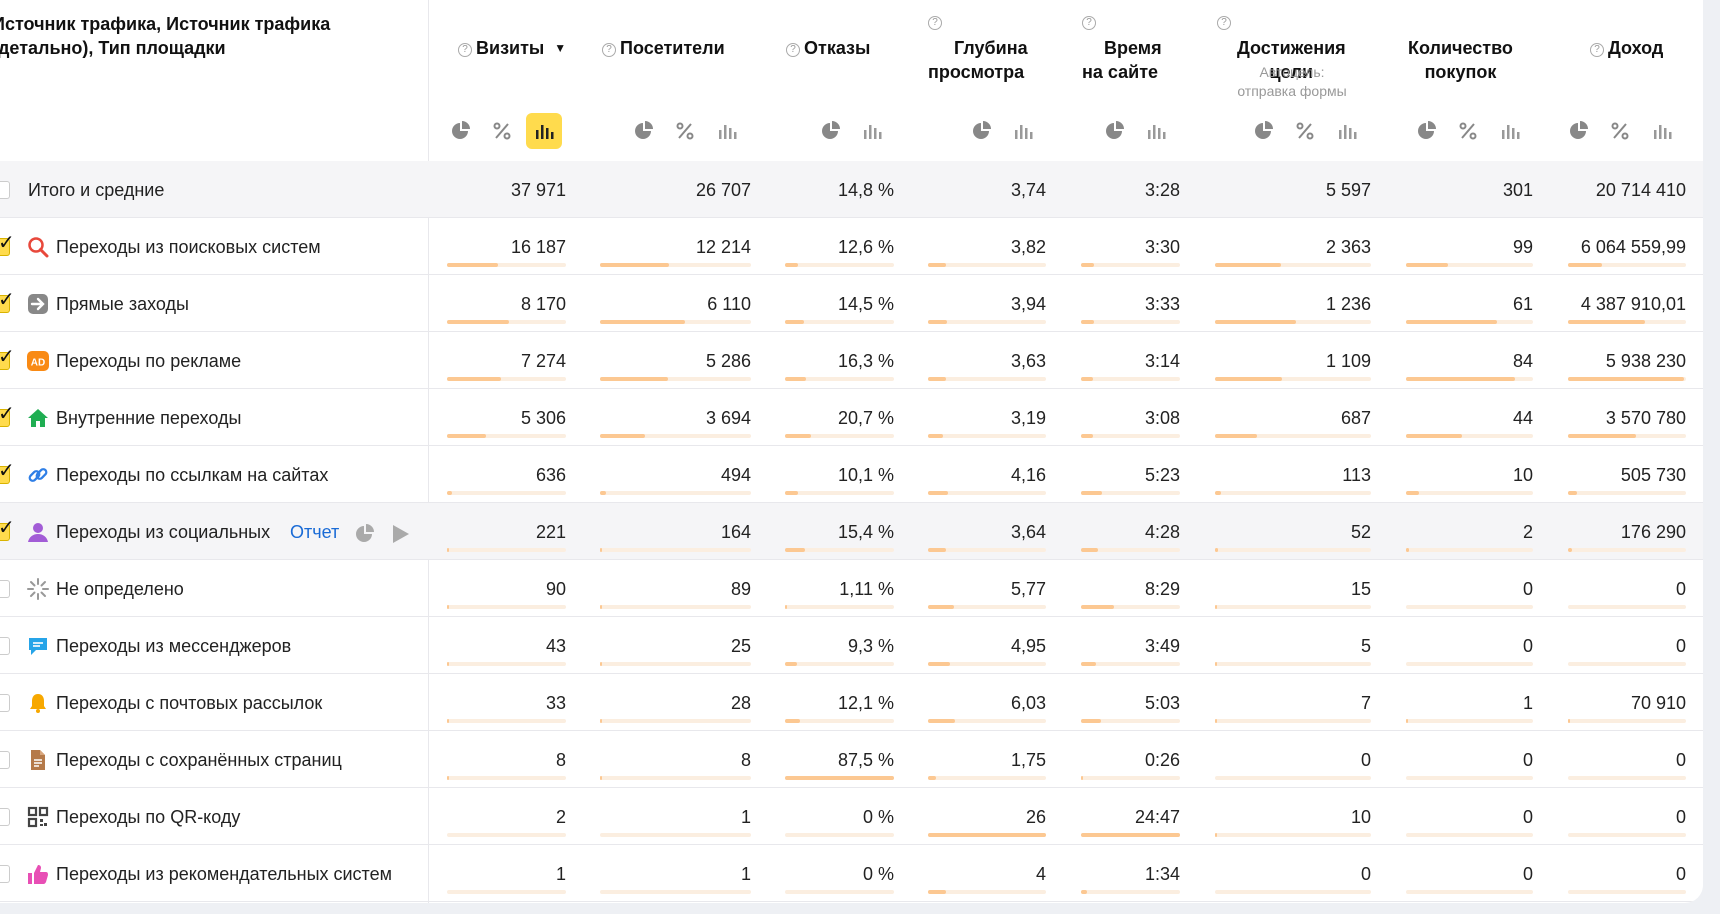 This screenshot has width=1720, height=914. What do you see at coordinates (1522, 475) in the screenshot?
I see `table-cell: 10` at bounding box center [1522, 475].